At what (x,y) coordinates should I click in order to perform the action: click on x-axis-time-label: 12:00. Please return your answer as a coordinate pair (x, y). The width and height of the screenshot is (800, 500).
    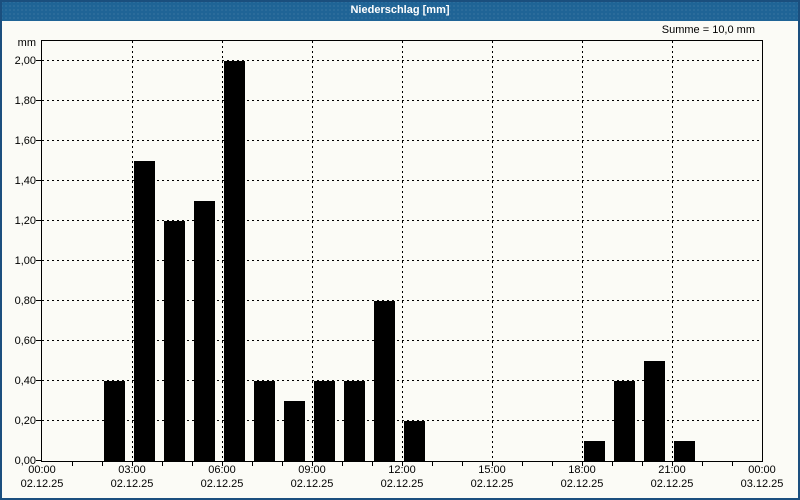
    Looking at the image, I should click on (402, 470).